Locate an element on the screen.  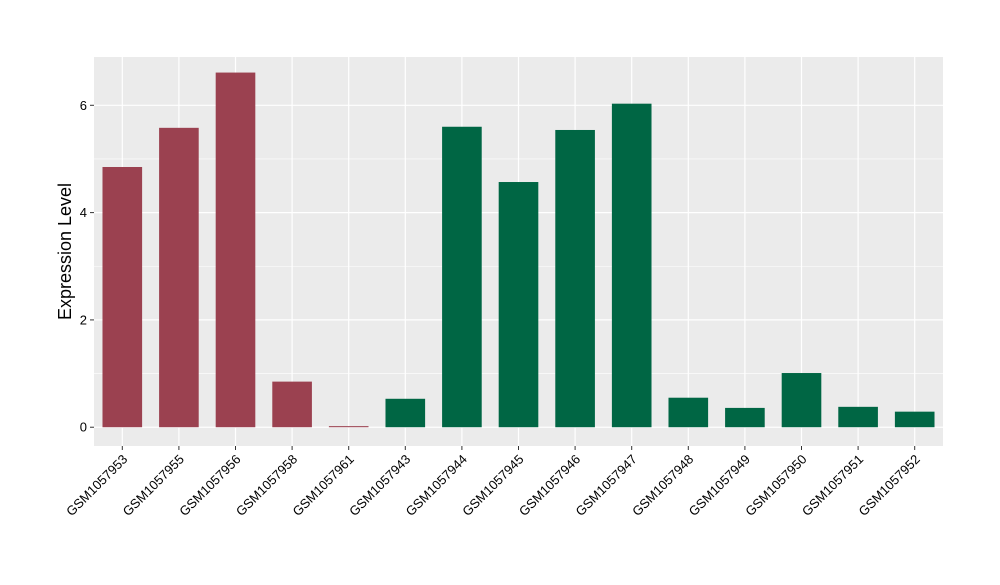
bar-GSM1057958 is located at coordinates (292, 404).